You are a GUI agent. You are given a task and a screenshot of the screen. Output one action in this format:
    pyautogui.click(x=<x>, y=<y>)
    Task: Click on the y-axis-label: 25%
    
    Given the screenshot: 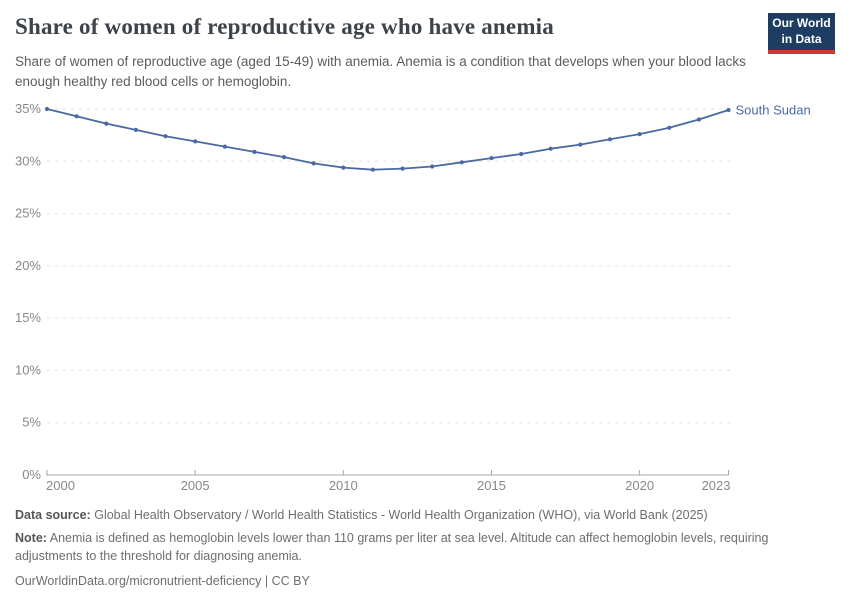 What is the action you would take?
    pyautogui.click(x=28, y=213)
    